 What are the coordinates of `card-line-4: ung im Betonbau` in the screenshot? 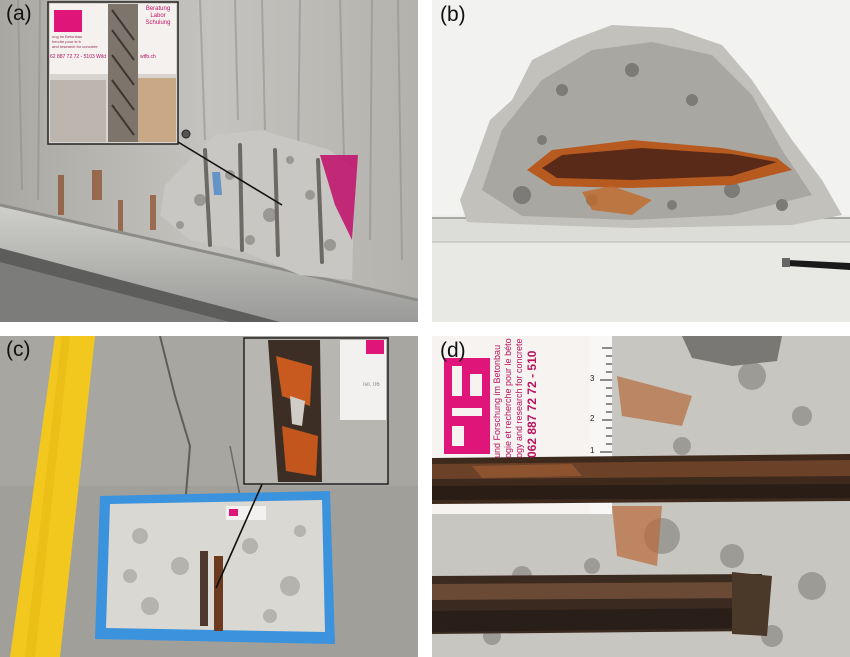 It's located at (67, 36).